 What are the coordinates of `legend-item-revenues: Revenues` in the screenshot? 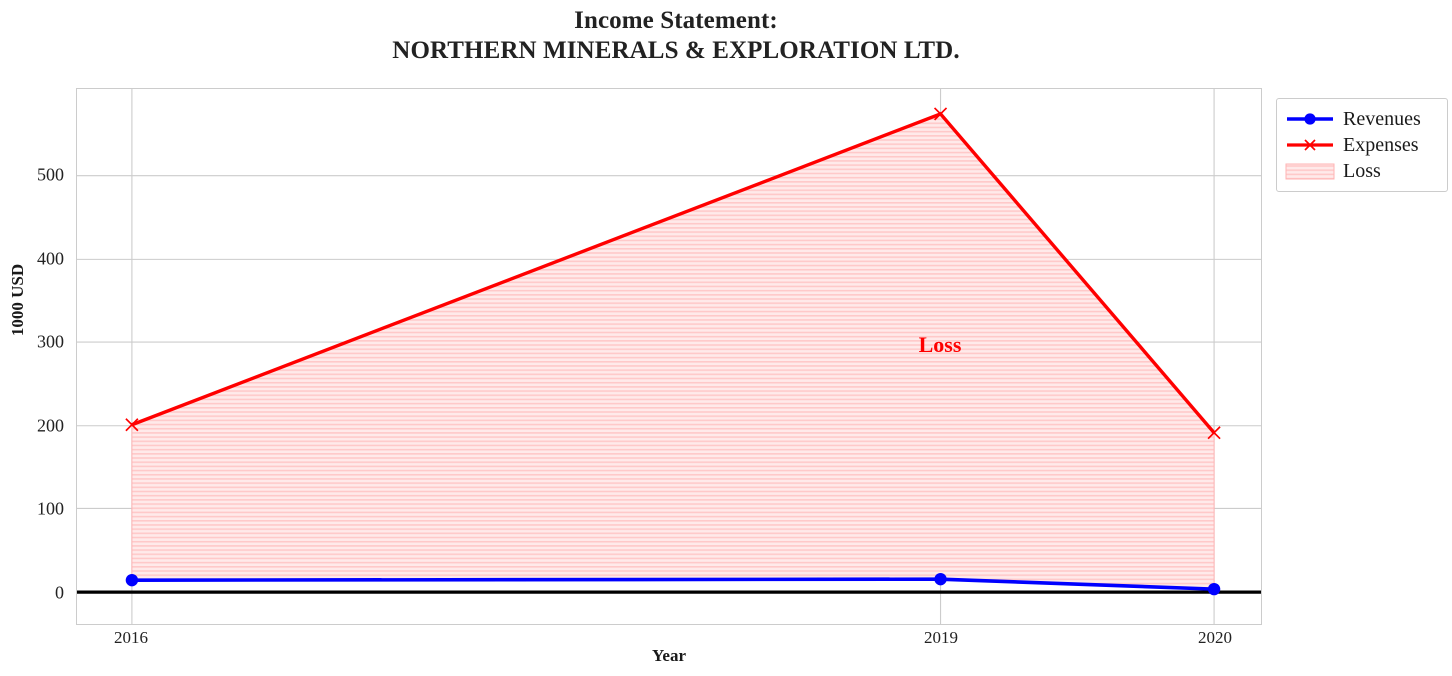 It's located at (1362, 119).